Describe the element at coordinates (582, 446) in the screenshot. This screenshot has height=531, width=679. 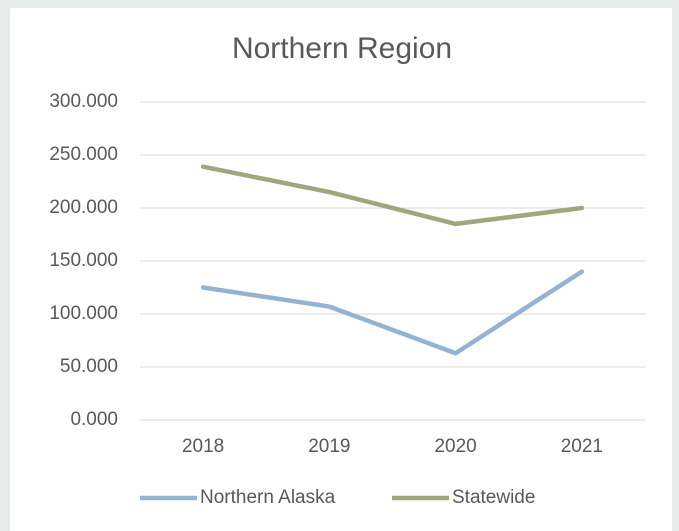
I see `x-tick-label: 2021` at that location.